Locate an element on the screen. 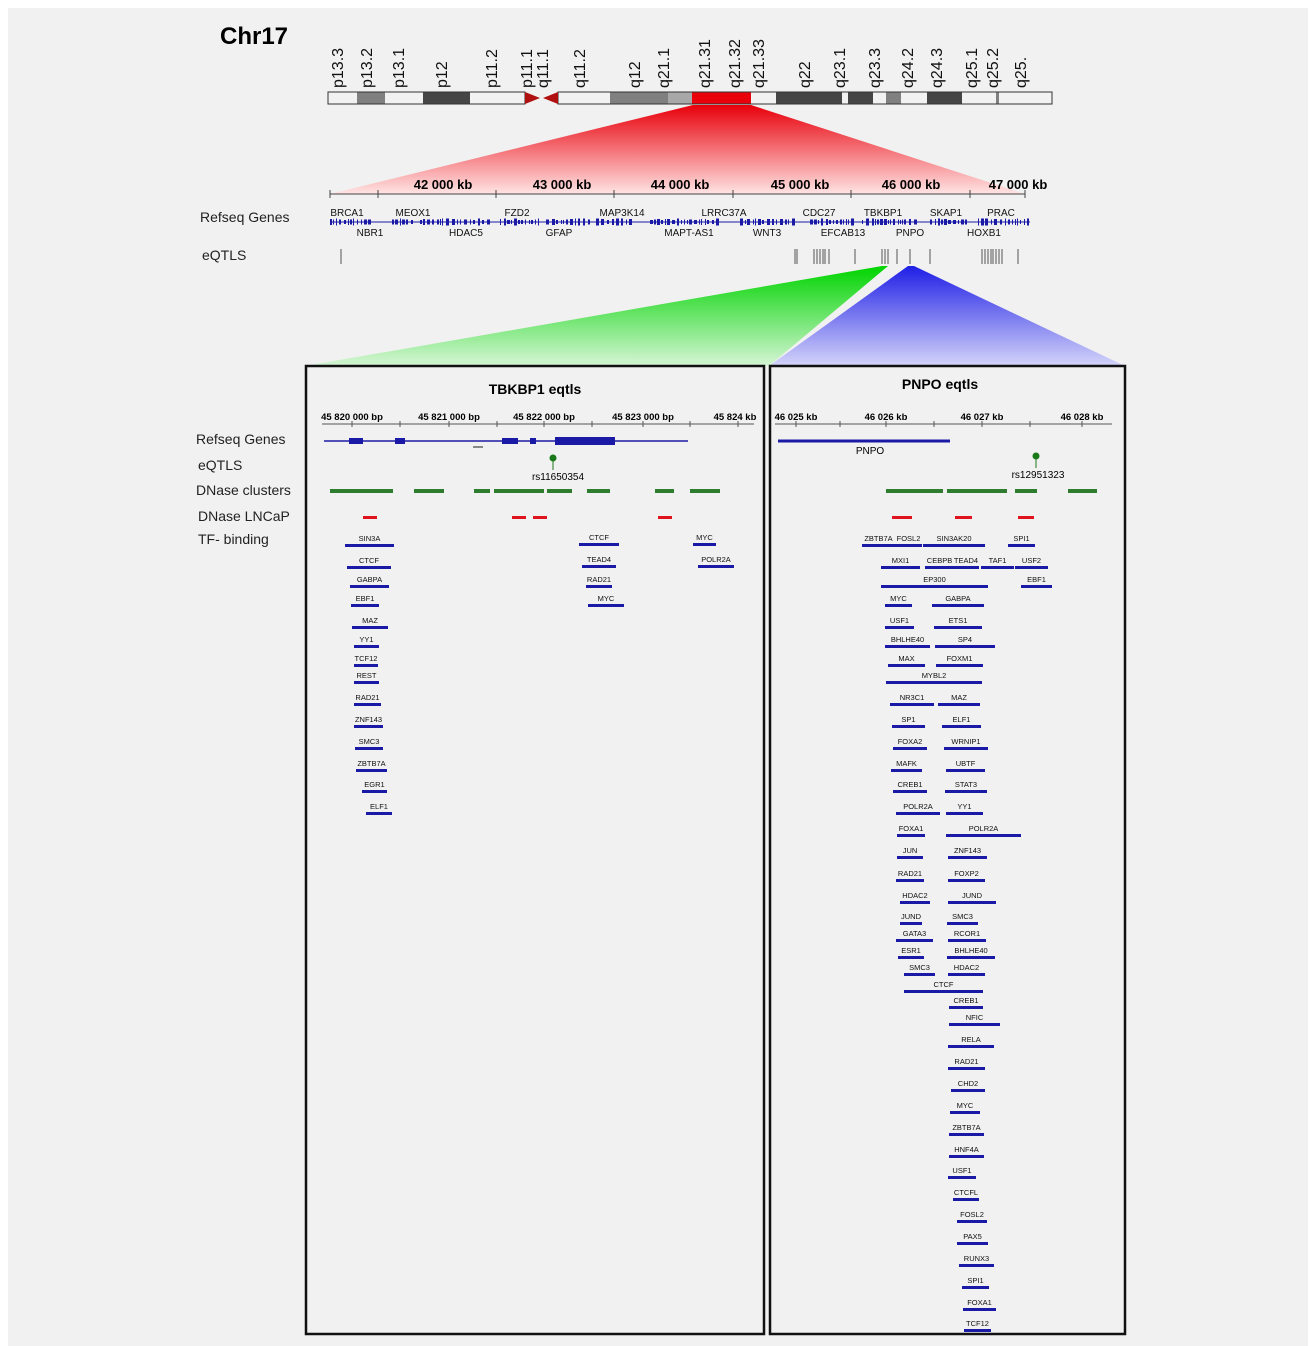 This screenshot has height=1346, width=1310. tf-binding-site: RCOR1 is located at coordinates (967, 935).